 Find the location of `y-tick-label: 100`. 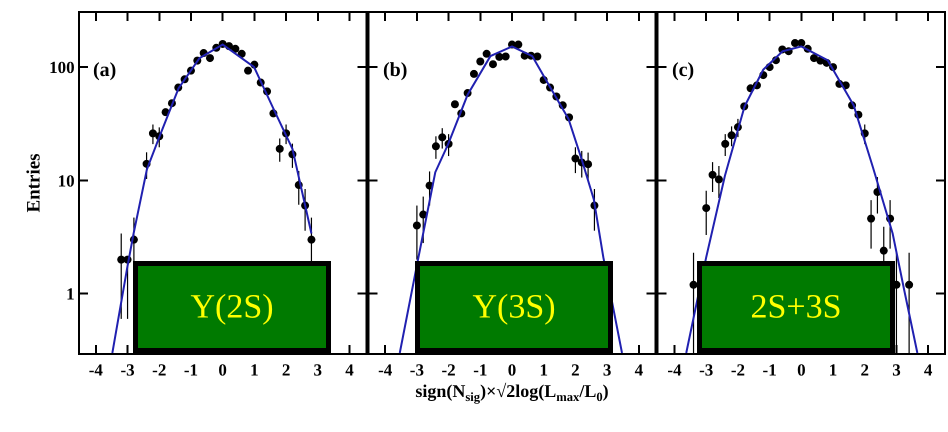

y-tick-label: 100 is located at coordinates (62, 68).